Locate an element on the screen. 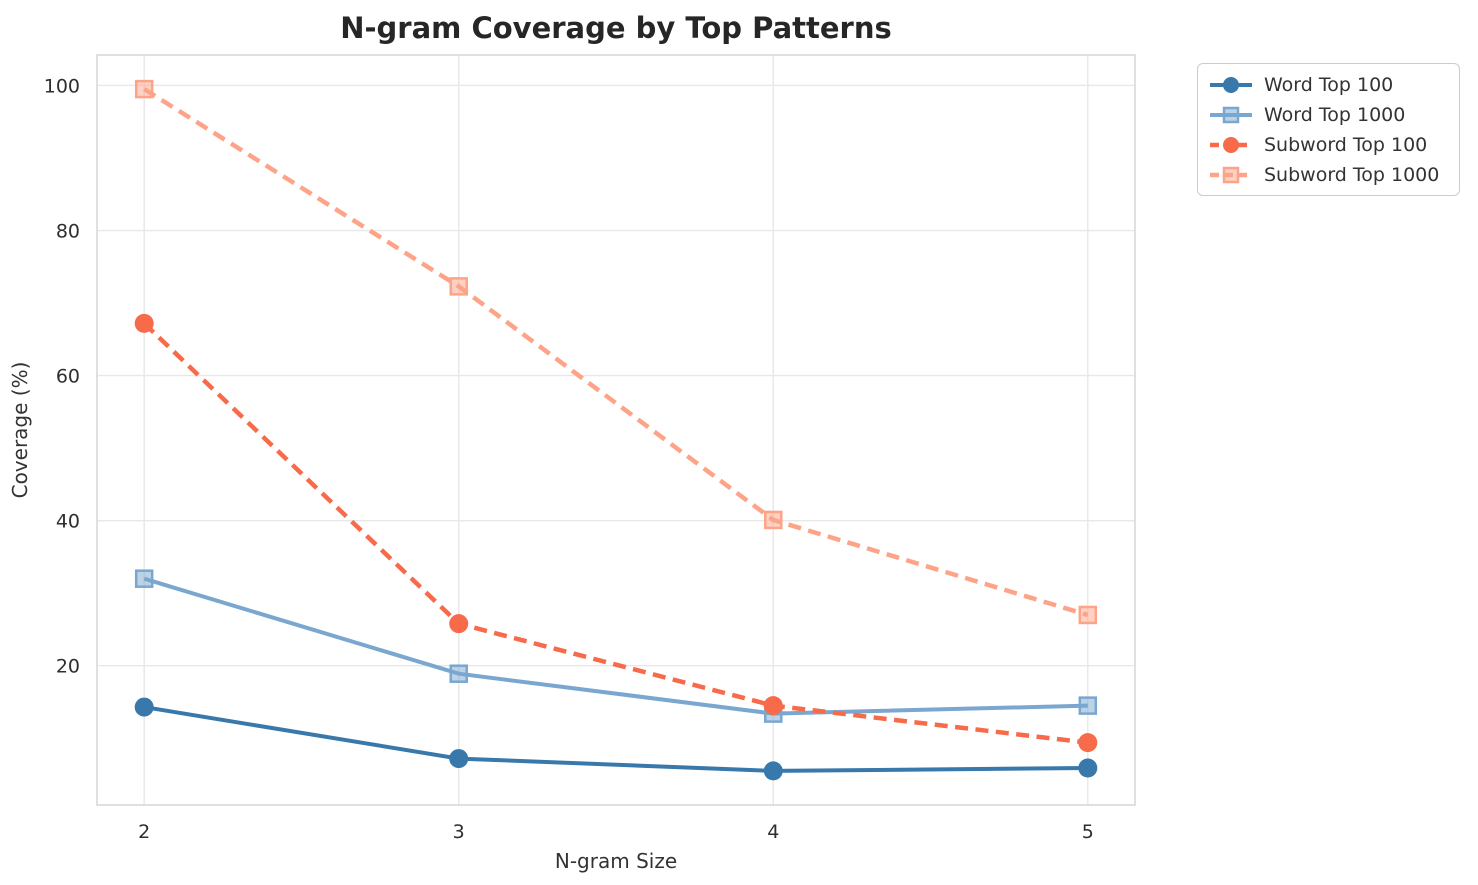  legend-label: Word Top 1000 is located at coordinates (1335, 114).